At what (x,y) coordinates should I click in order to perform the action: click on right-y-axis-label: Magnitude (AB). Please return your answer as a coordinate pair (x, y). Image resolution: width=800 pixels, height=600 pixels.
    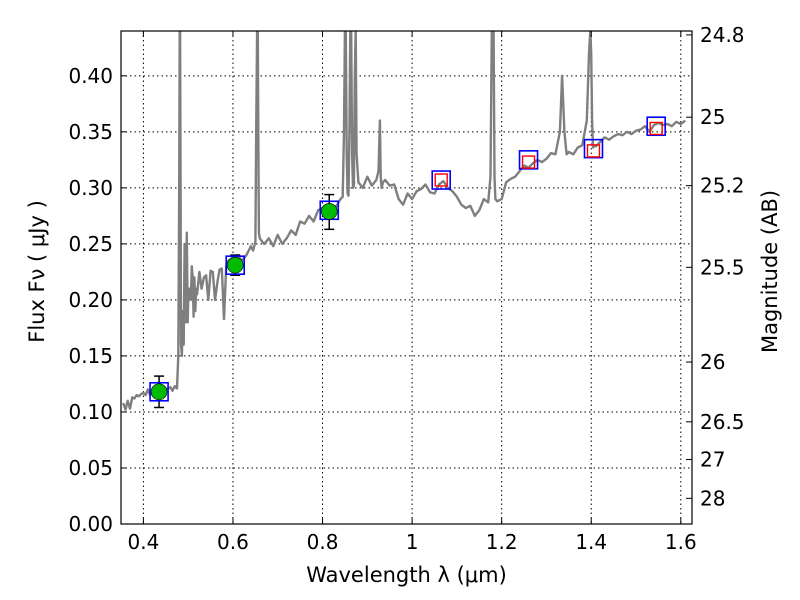
    Looking at the image, I should click on (770, 271).